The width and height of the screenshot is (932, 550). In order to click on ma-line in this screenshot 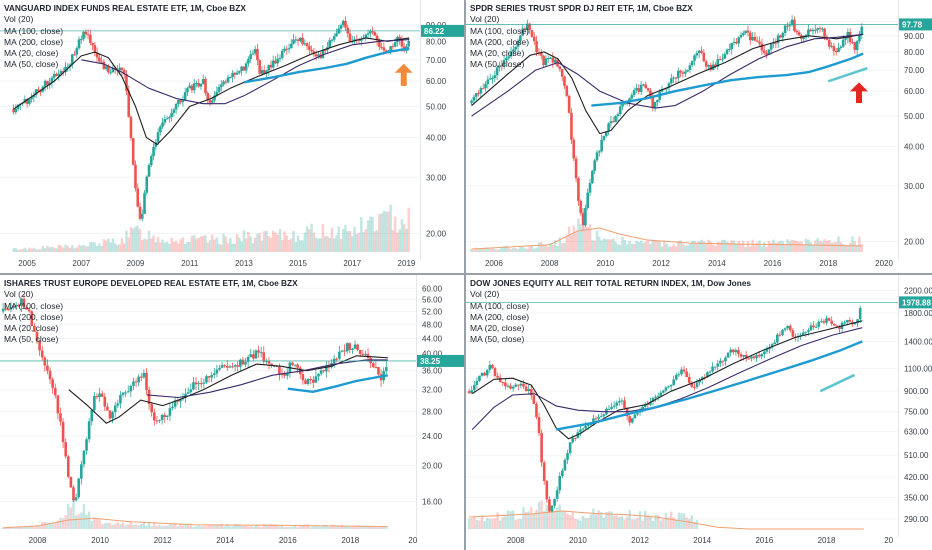, I will do `click(338, 383)`.